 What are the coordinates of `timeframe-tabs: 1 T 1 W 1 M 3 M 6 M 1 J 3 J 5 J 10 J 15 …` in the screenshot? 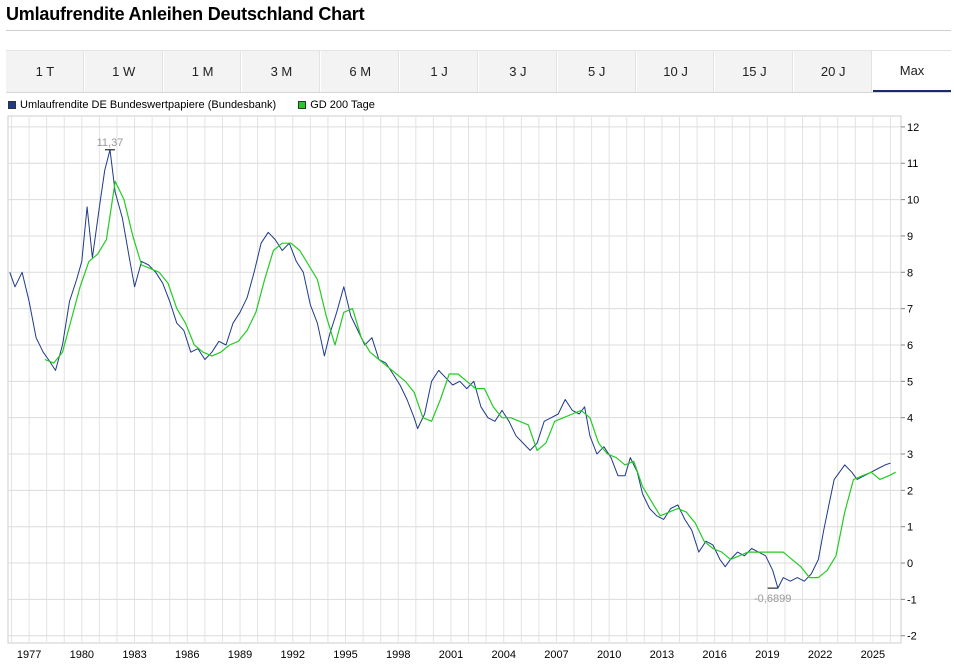 It's located at (478, 71).